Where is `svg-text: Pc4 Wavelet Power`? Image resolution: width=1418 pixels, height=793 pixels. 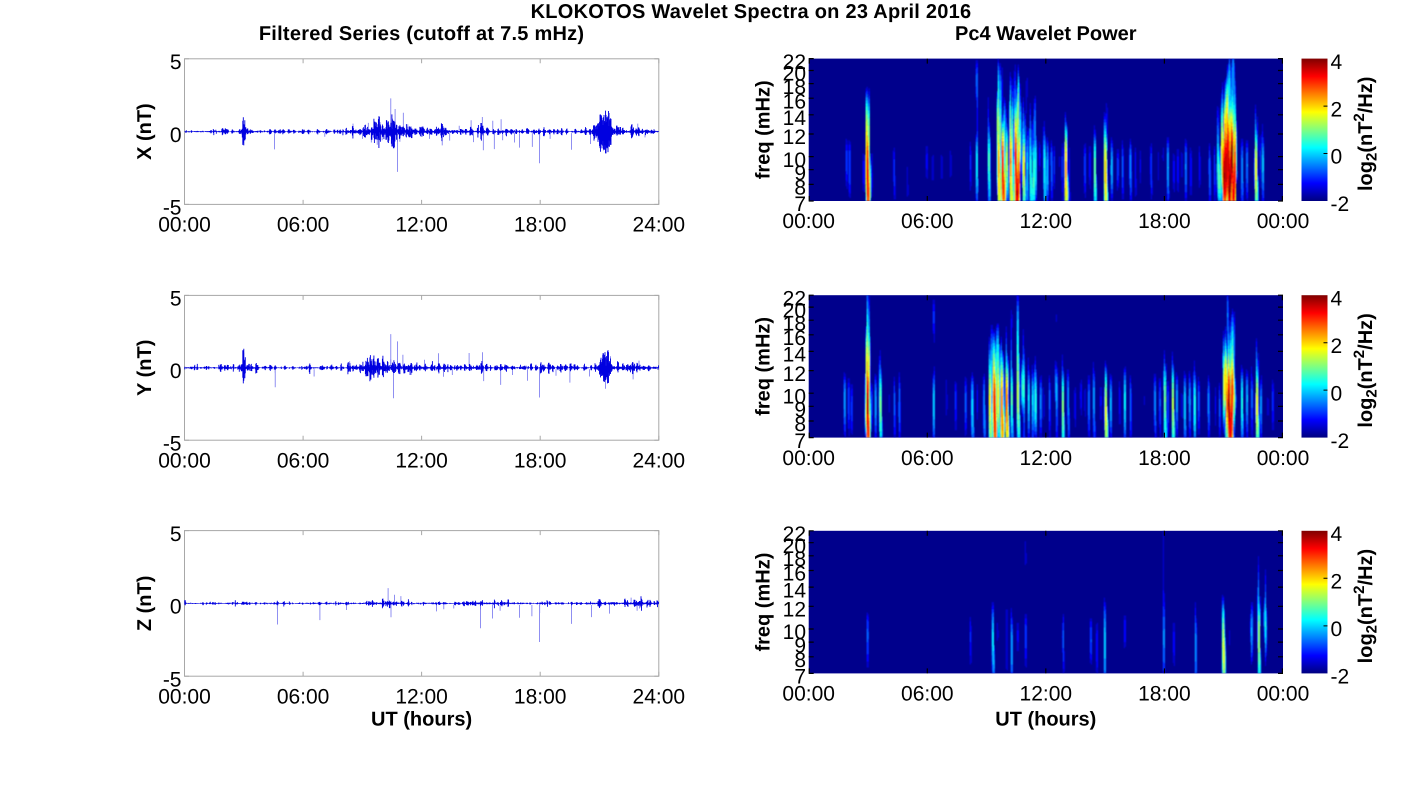 svg-text: Pc4 Wavelet Power is located at coordinates (1046, 34).